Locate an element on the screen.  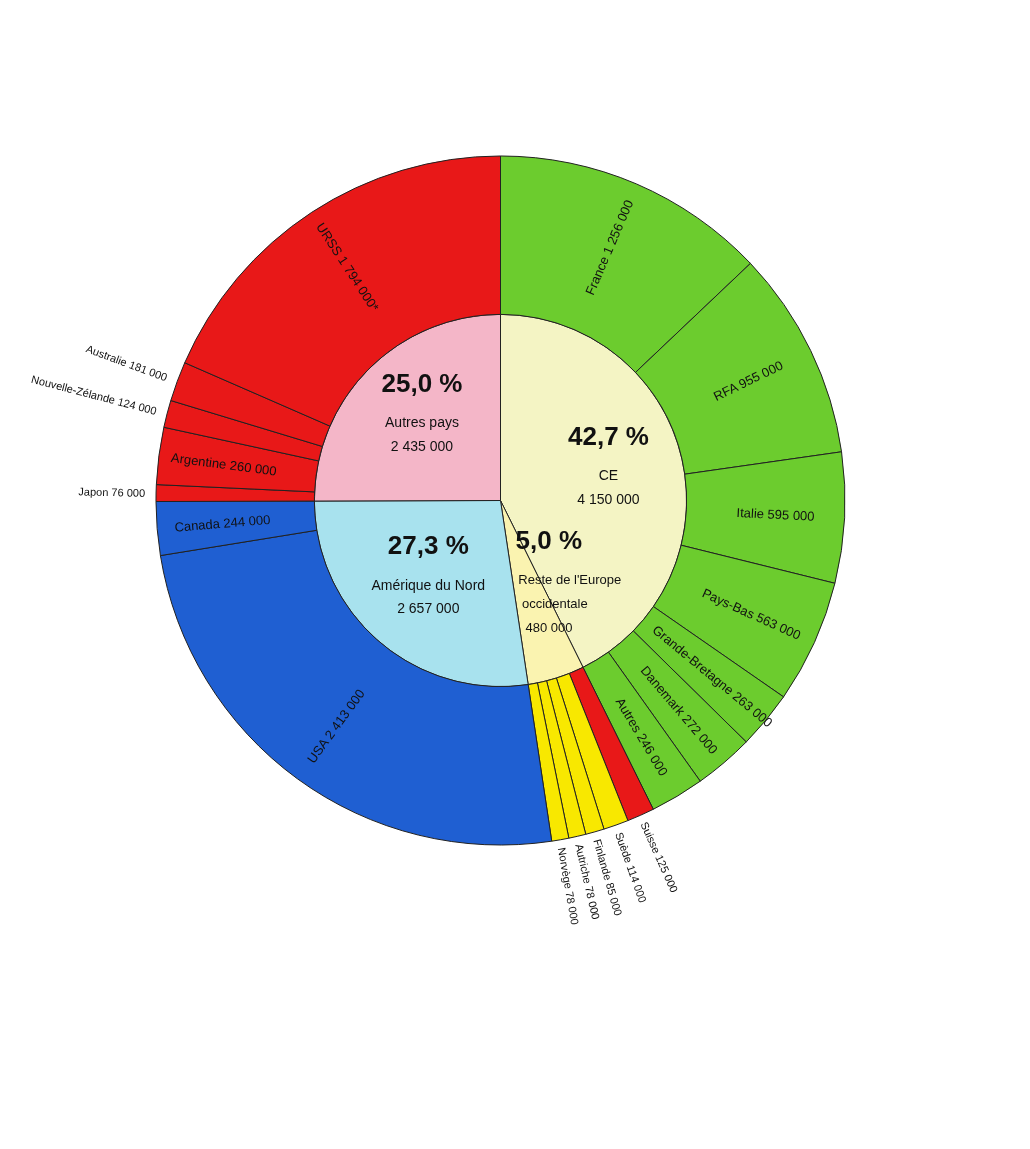
category-label: Japon 76 000 is located at coordinates (112, 492).